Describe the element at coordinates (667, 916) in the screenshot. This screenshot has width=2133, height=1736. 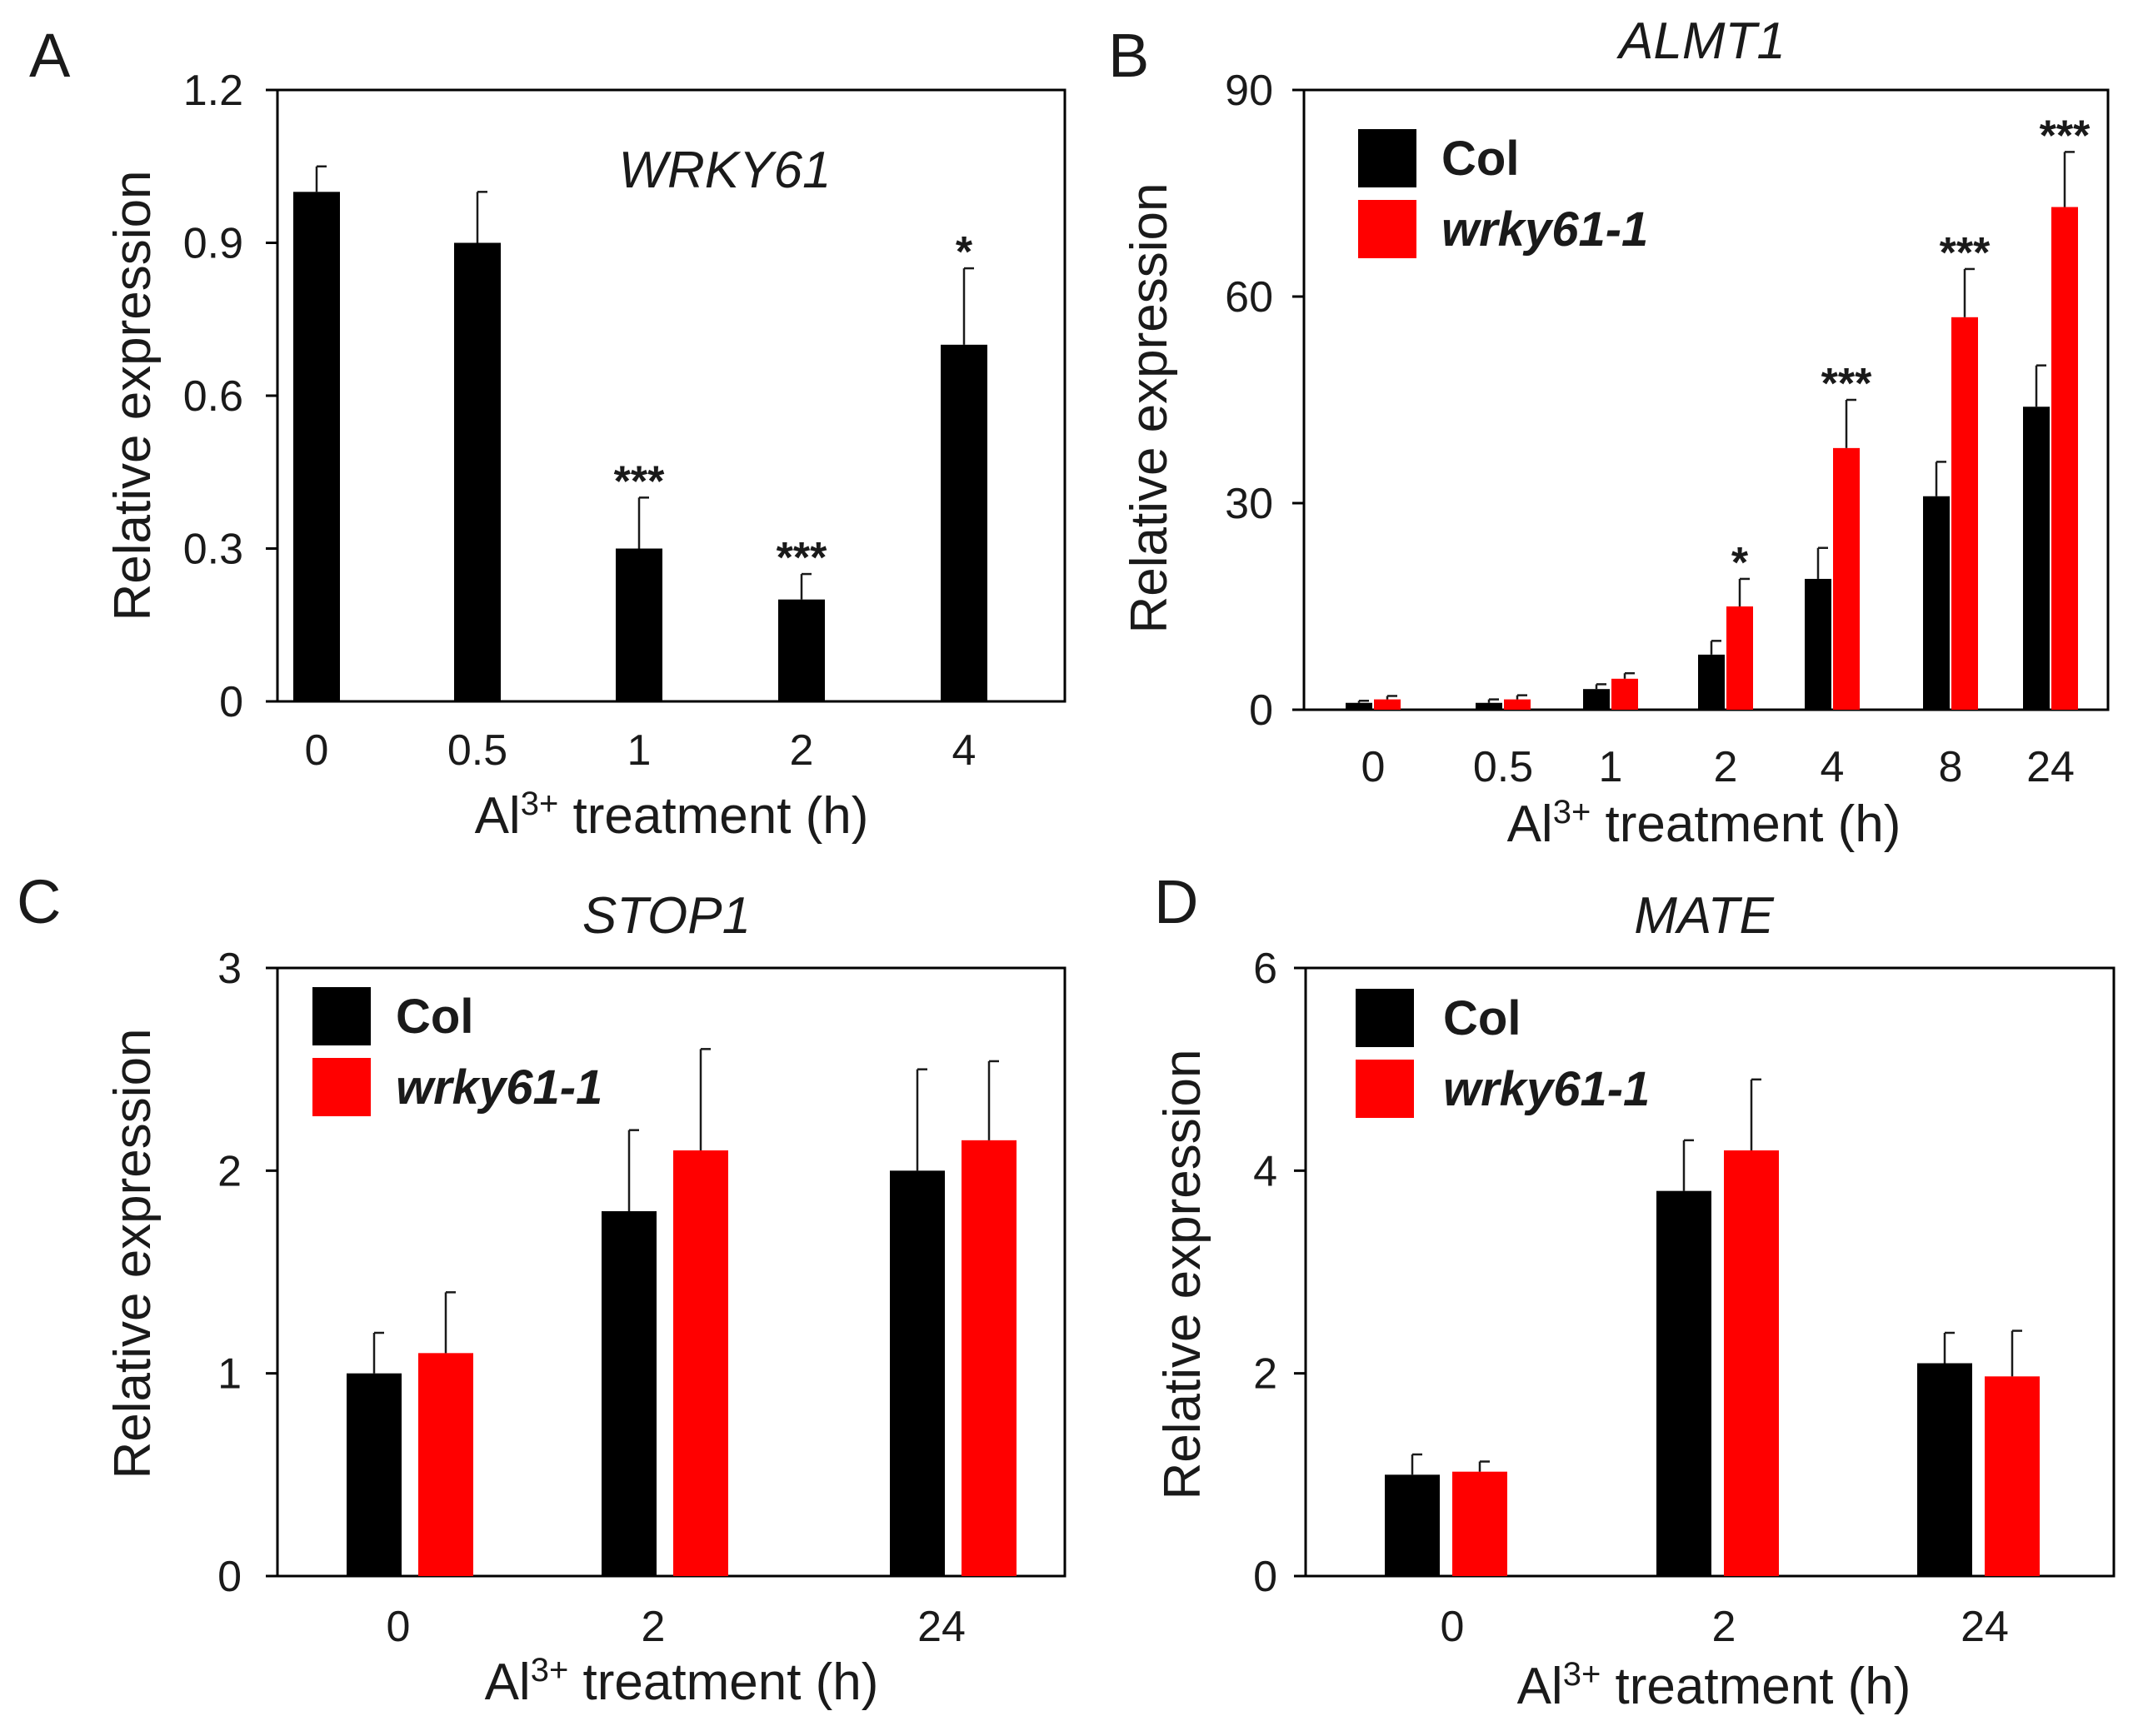
I see `chart-title: STOP1` at that location.